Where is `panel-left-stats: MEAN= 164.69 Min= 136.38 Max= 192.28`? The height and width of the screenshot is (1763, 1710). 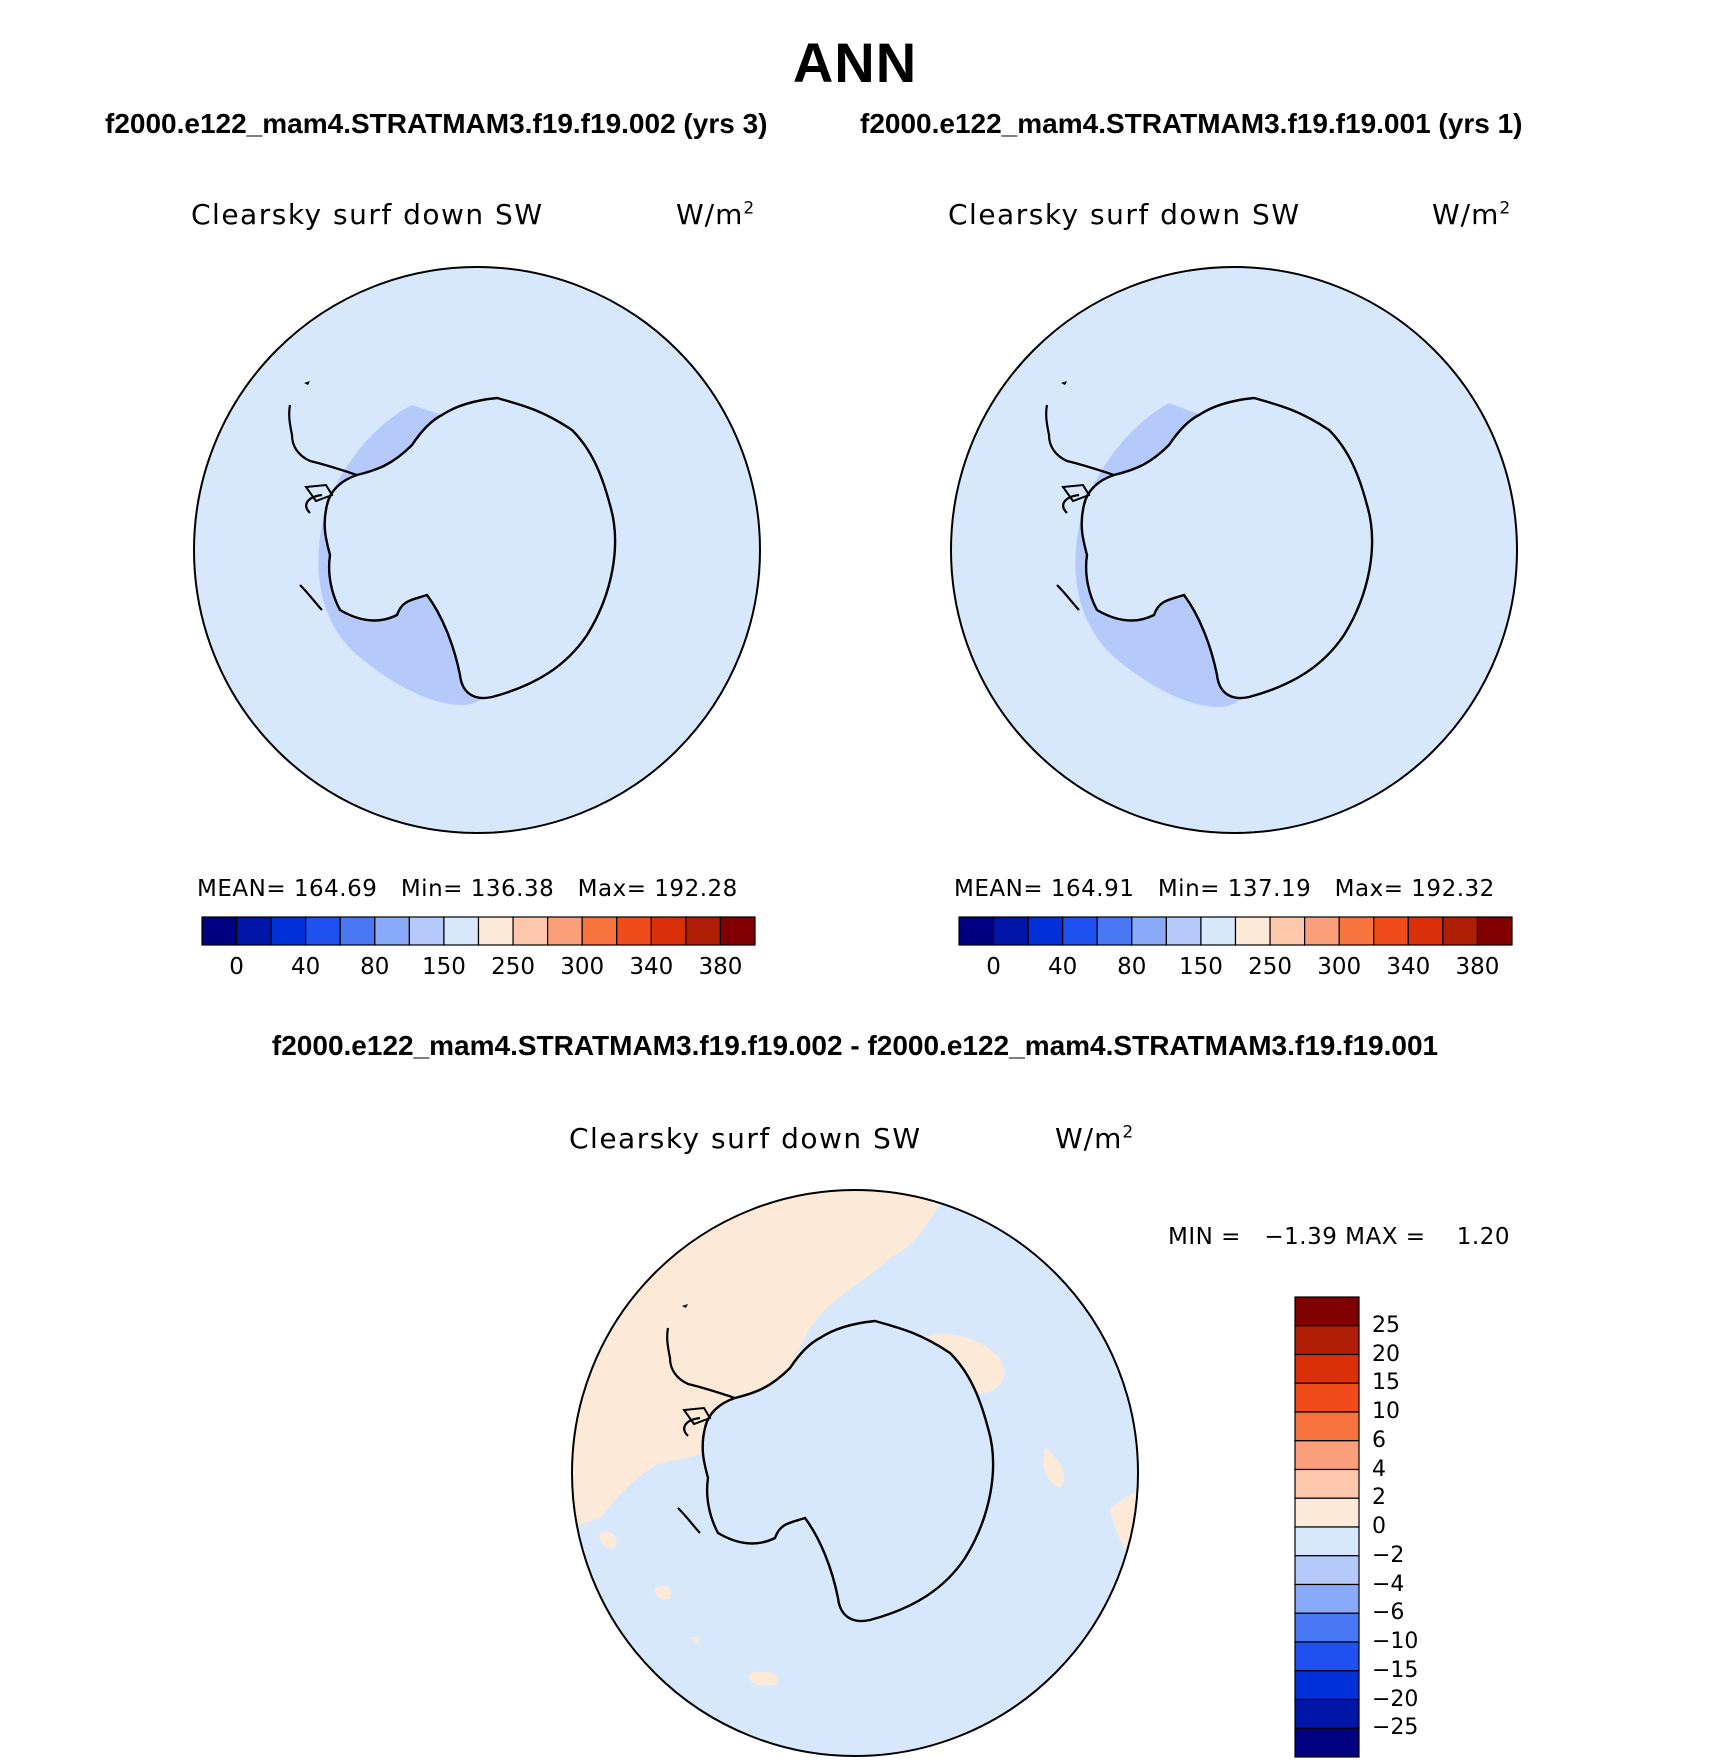 panel-left-stats: MEAN= 164.69 Min= 136.38 Max= 192.28 is located at coordinates (467, 889).